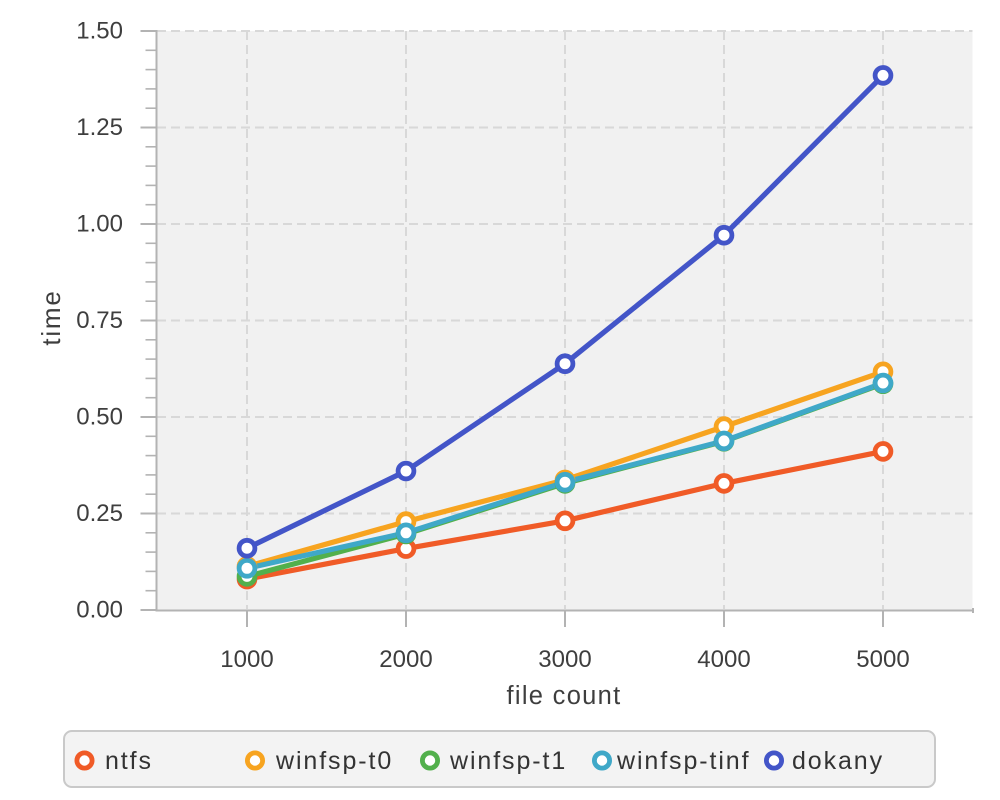 The height and width of the screenshot is (800, 1000). Describe the element at coordinates (405, 659) in the screenshot. I see `svg-text: 2000` at that location.